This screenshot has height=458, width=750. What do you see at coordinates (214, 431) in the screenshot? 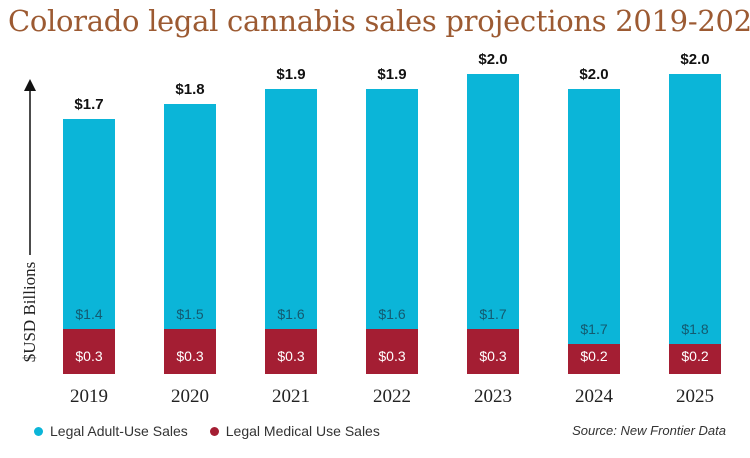
I see `legend-swatch-medical-use` at bounding box center [214, 431].